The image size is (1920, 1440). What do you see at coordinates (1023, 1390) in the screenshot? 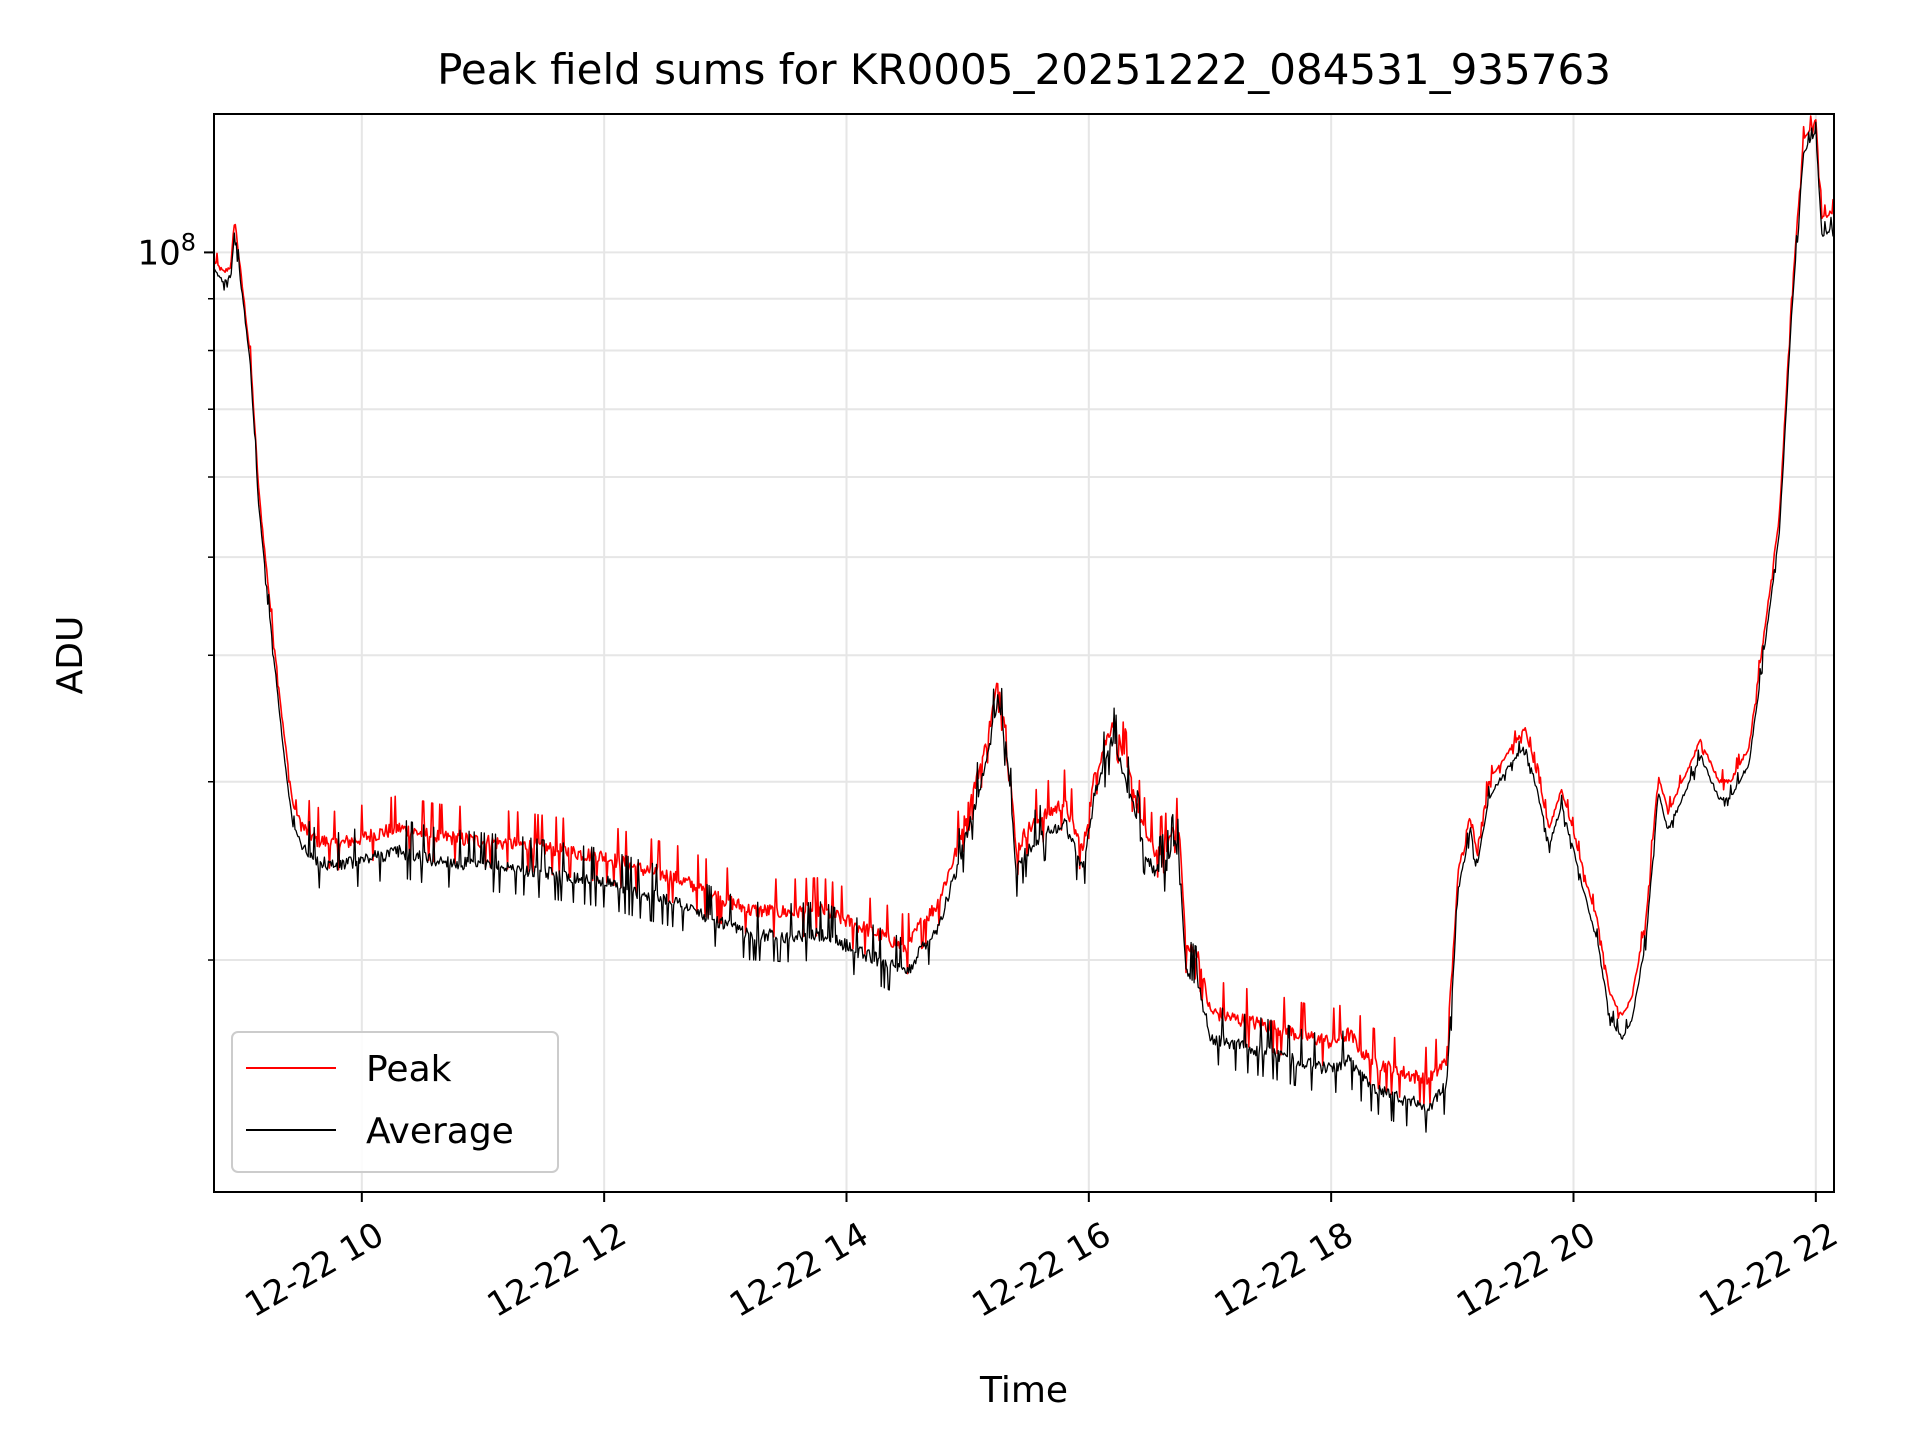
I see `x-axis-label: Time` at bounding box center [1023, 1390].